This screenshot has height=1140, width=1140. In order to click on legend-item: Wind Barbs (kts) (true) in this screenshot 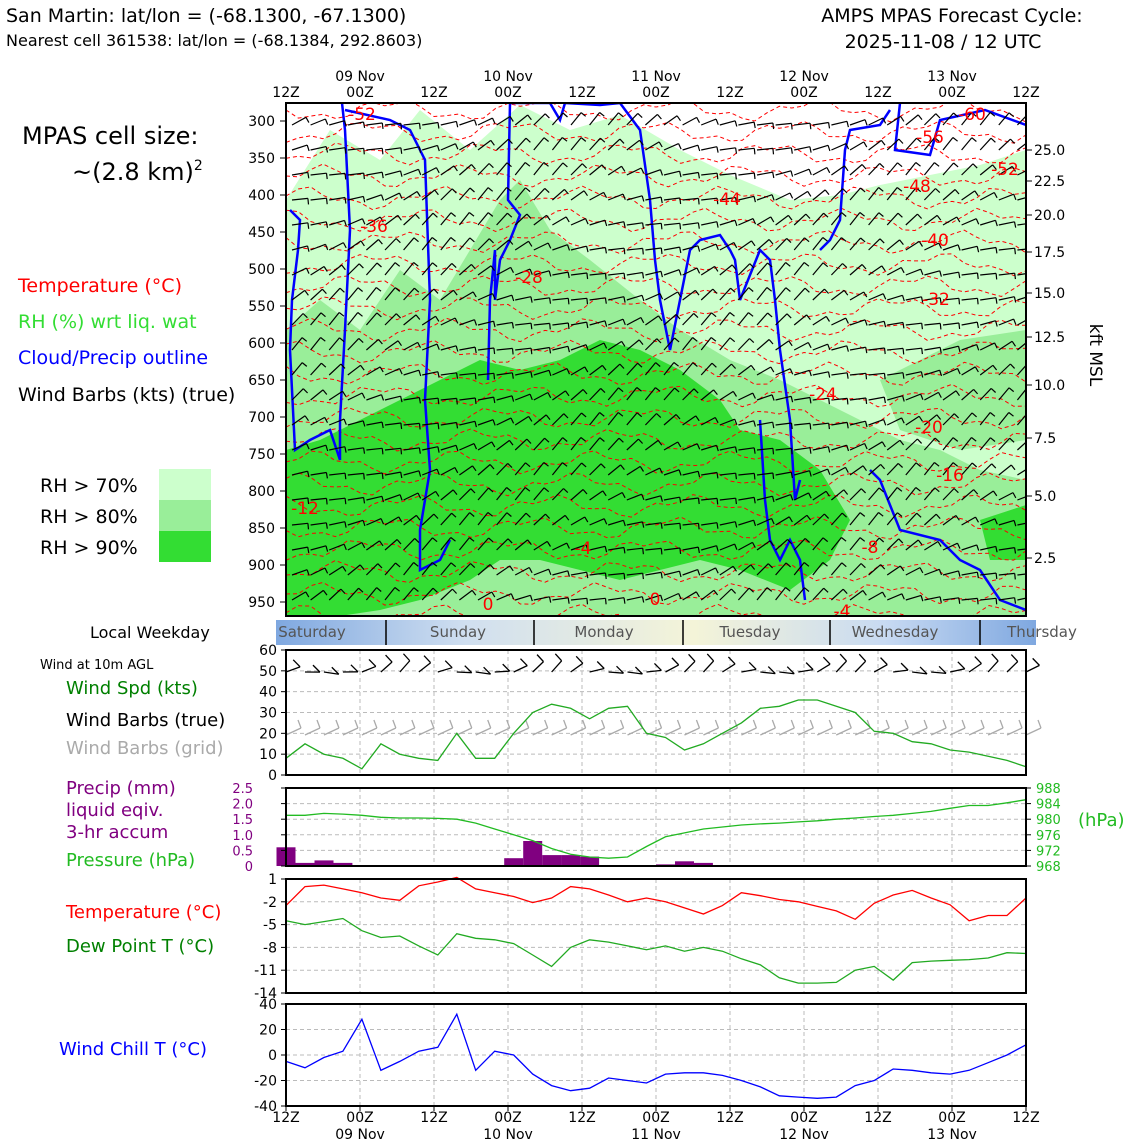, I will do `click(126, 395)`.